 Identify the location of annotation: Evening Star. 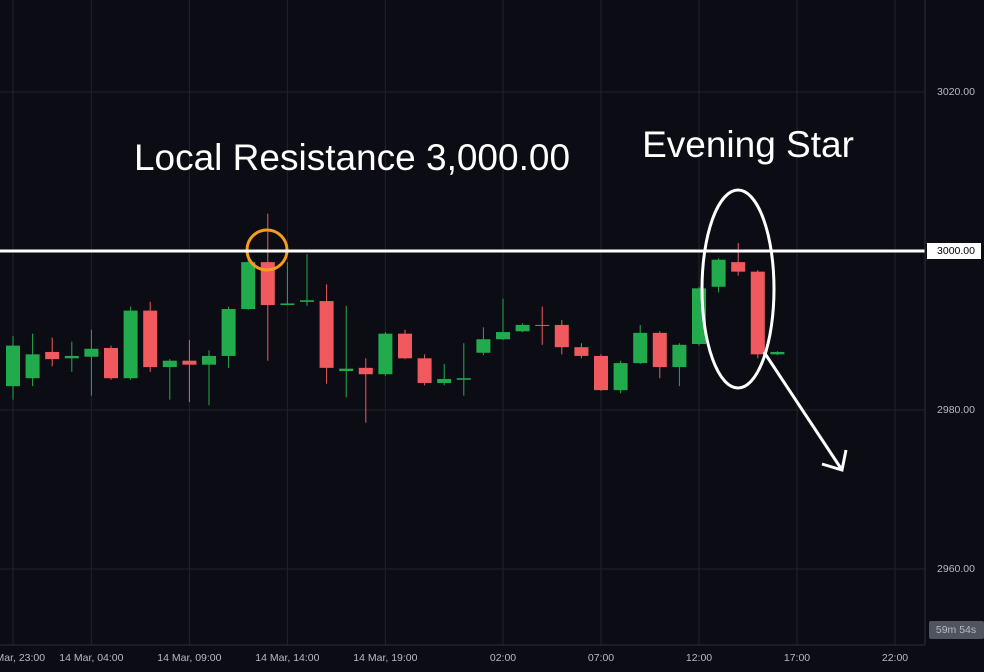
(748, 144).